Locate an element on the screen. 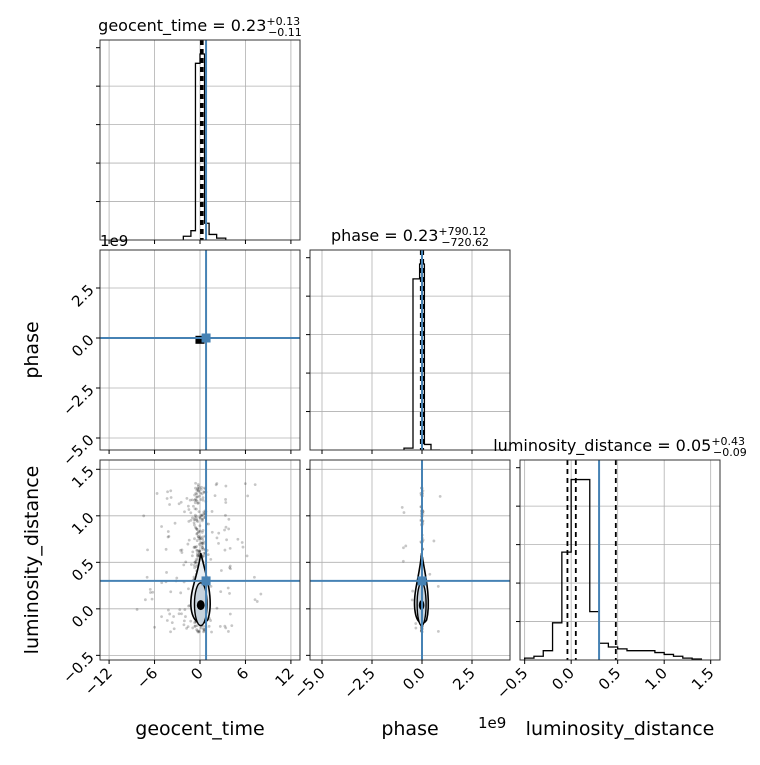  offset-label-phase-x: 1e9 is located at coordinates (492, 723).